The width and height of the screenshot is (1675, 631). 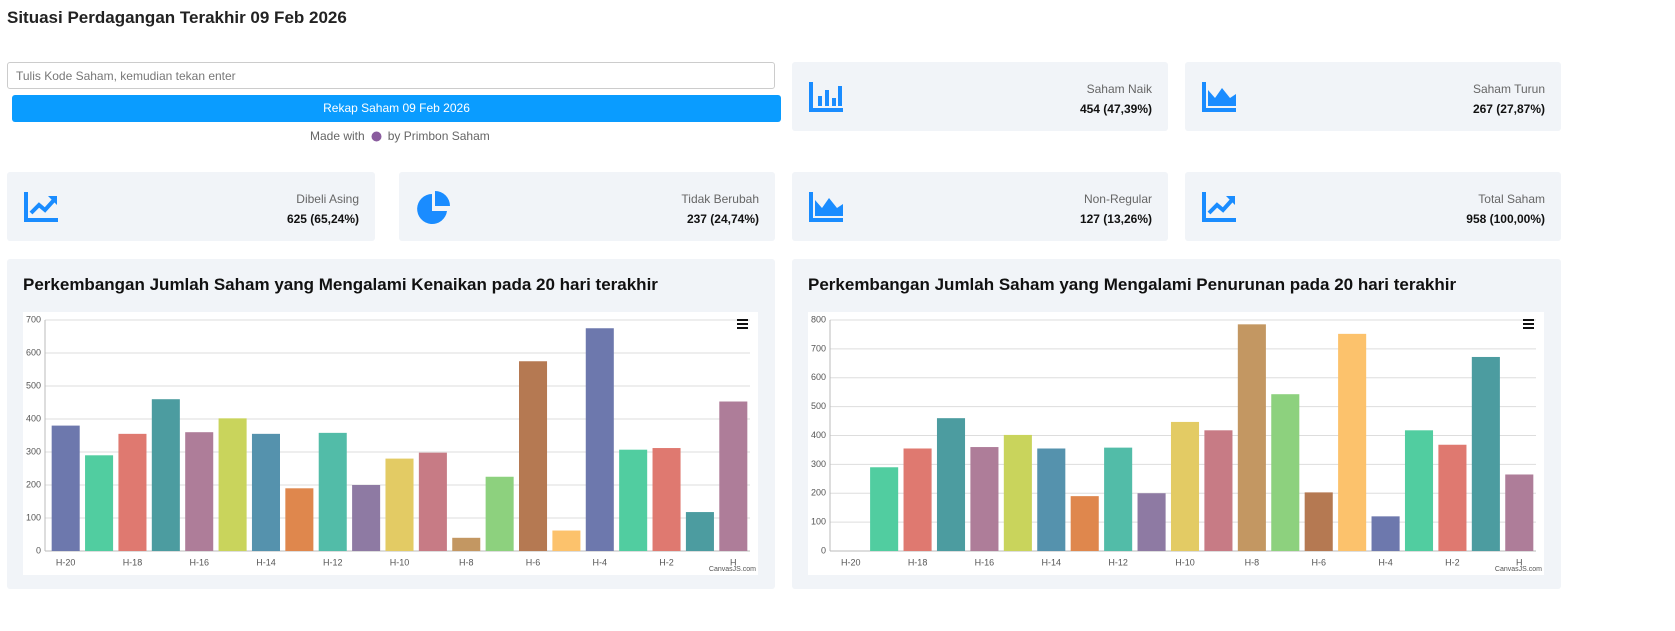 What do you see at coordinates (191, 206) in the screenshot?
I see `stat-card: Dibeli Asing 625 (65,24%)` at bounding box center [191, 206].